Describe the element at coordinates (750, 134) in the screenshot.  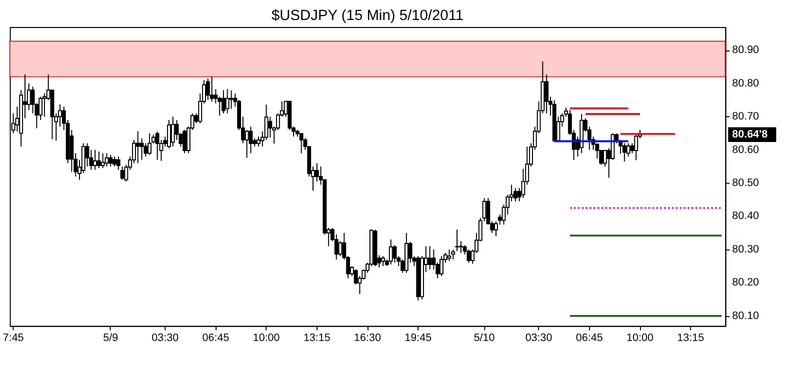
I see `text: 80.64'8` at that location.